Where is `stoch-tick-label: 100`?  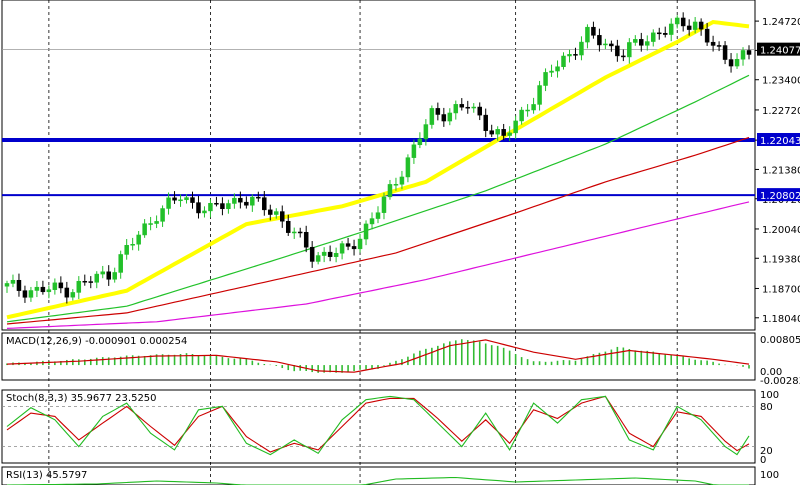
stoch-tick-label: 100 is located at coordinates (769, 395).